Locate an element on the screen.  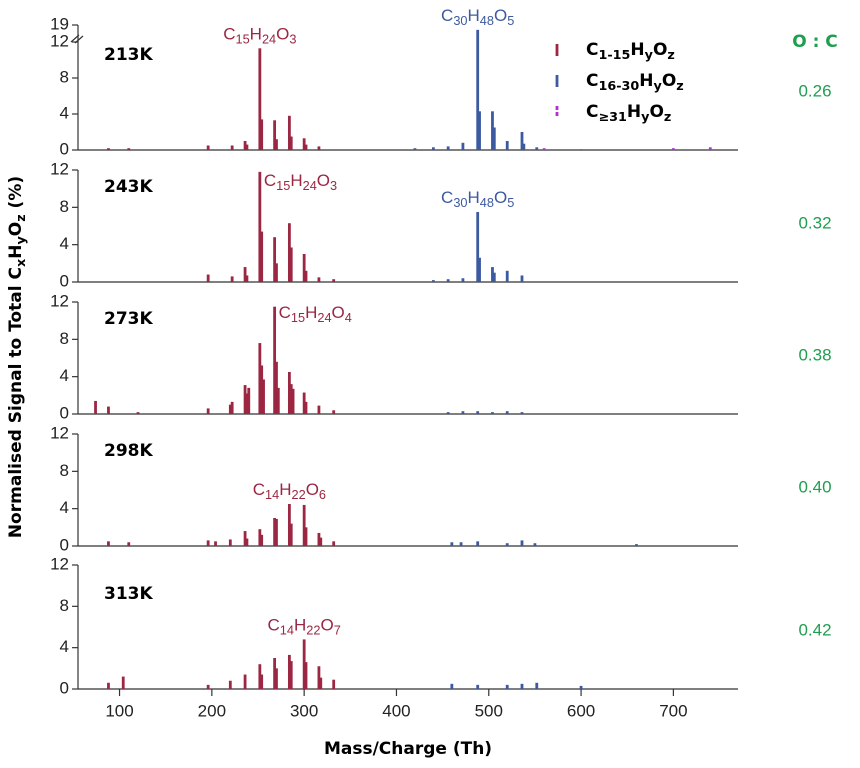
panel-title: 298K is located at coordinates (128, 451).